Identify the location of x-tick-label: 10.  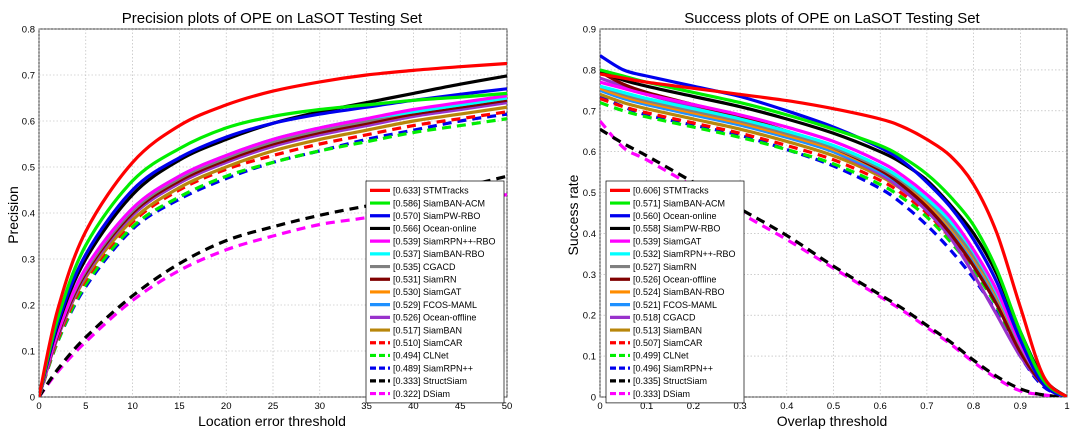
(132, 406).